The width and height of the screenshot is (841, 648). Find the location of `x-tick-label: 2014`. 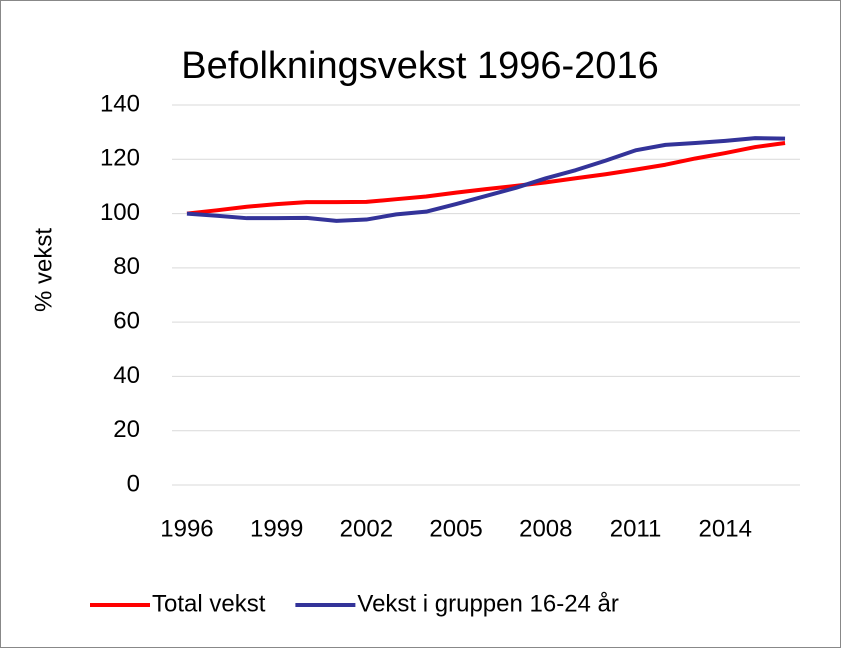

x-tick-label: 2014 is located at coordinates (725, 528).